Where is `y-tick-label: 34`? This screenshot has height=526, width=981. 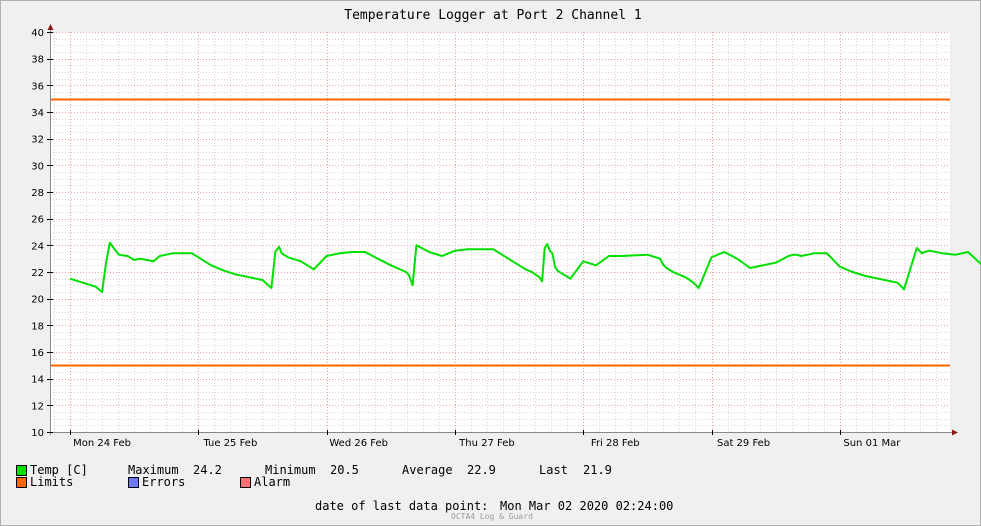 y-tick-label: 34 is located at coordinates (37, 113).